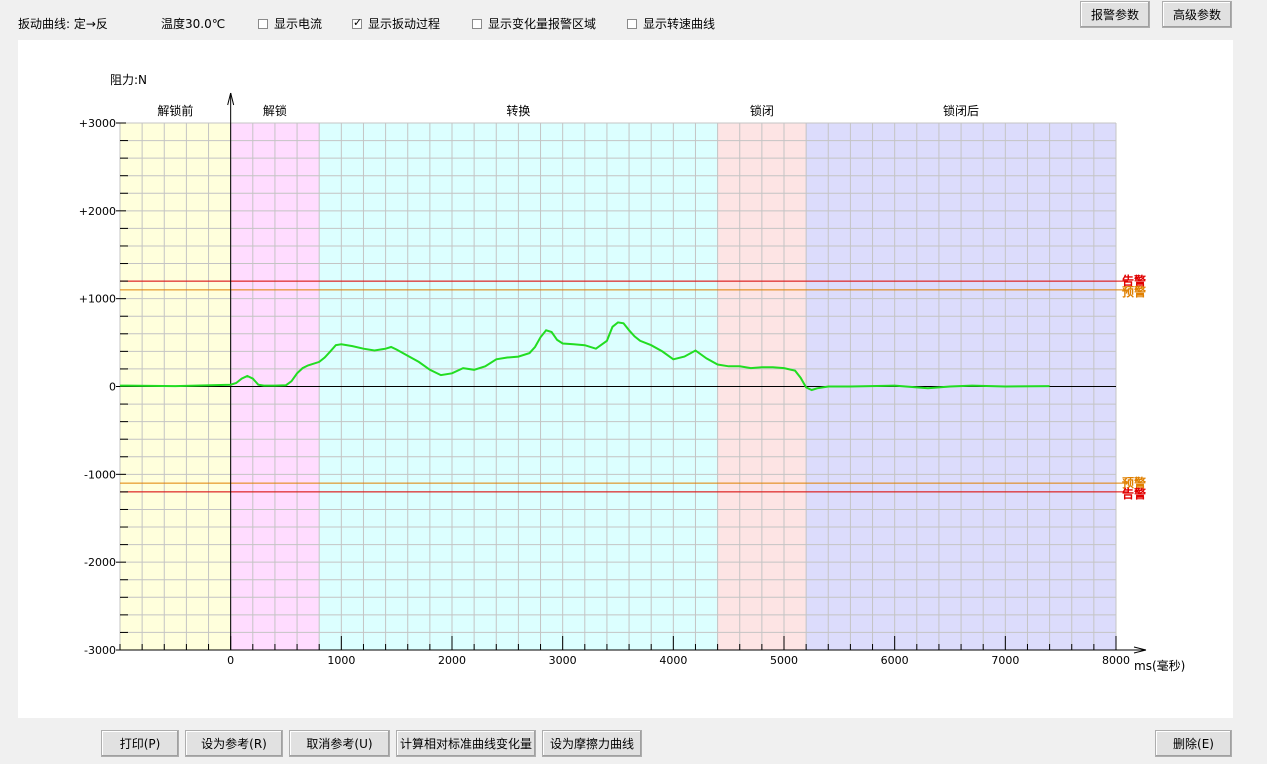  Describe the element at coordinates (140, 743) in the screenshot. I see `print-button: 打印(P)` at that location.